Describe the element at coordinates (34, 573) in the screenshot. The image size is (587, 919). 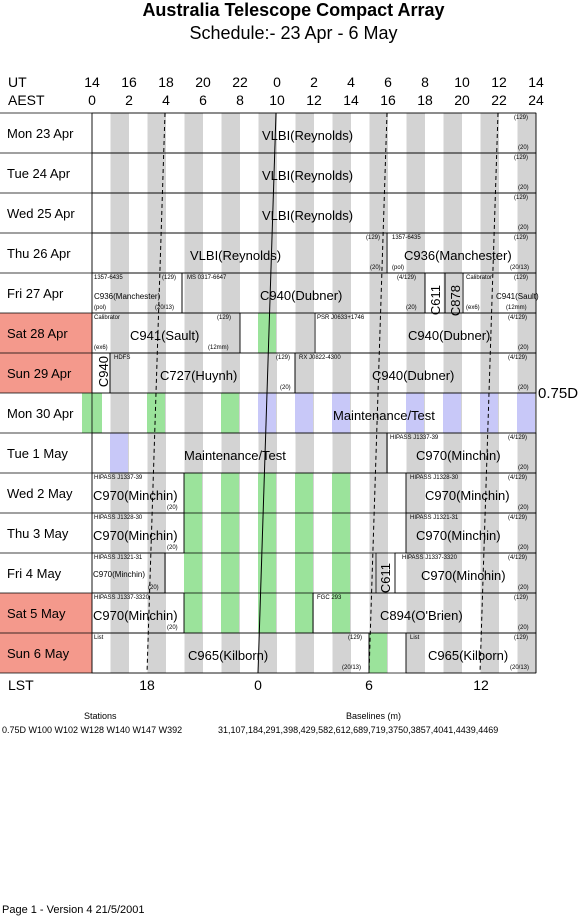
I see `day-label: Fri 4 May` at that location.